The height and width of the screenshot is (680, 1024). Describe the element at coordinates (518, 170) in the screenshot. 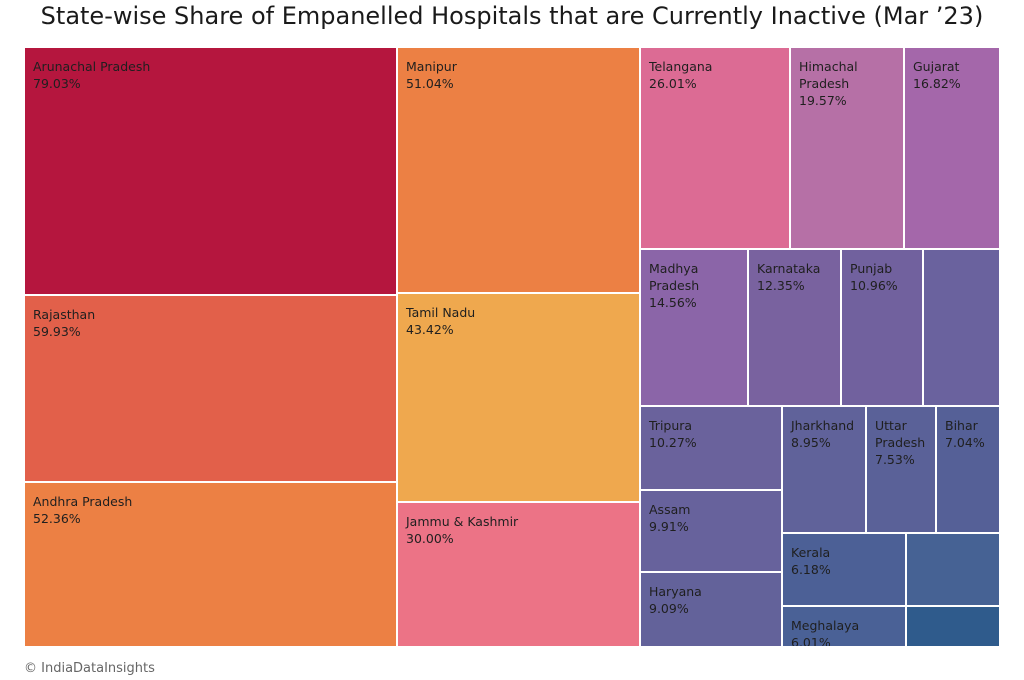

I see `treemap-tile: Manipur 51.04%` at that location.